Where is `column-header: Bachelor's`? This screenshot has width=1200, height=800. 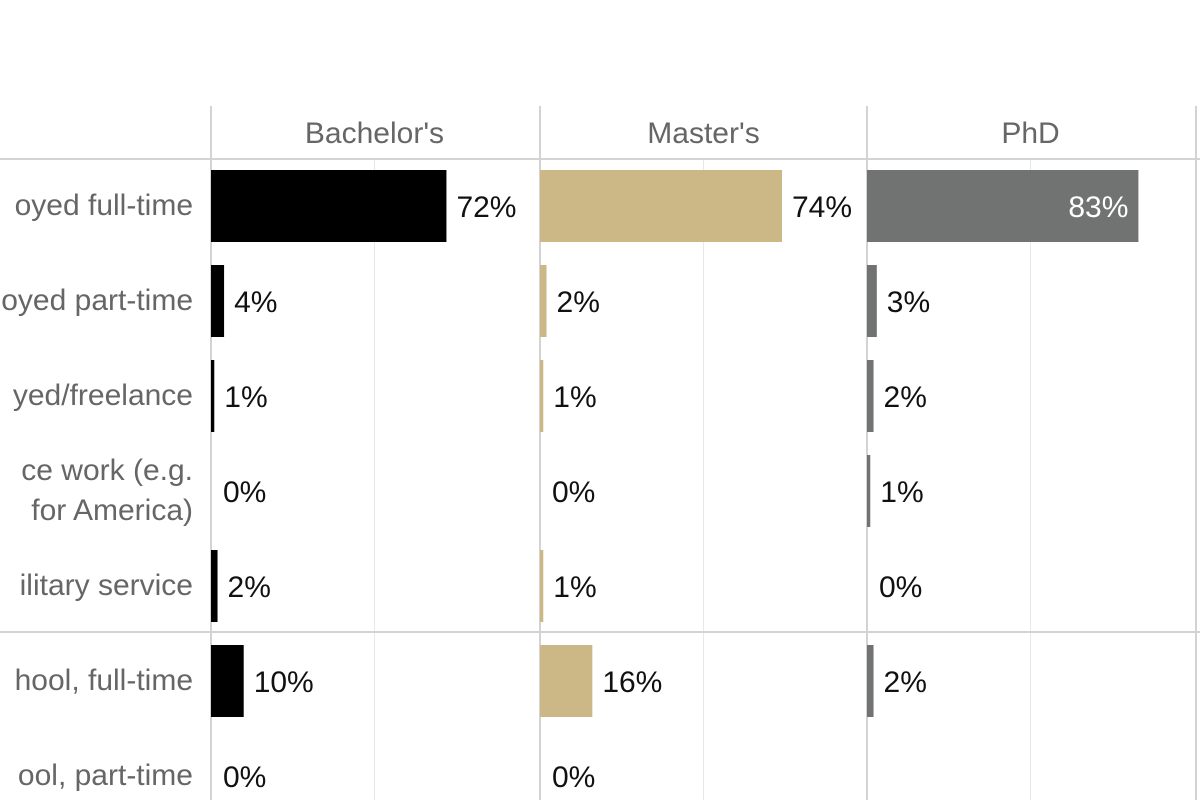
column-header: Bachelor's is located at coordinates (374, 133).